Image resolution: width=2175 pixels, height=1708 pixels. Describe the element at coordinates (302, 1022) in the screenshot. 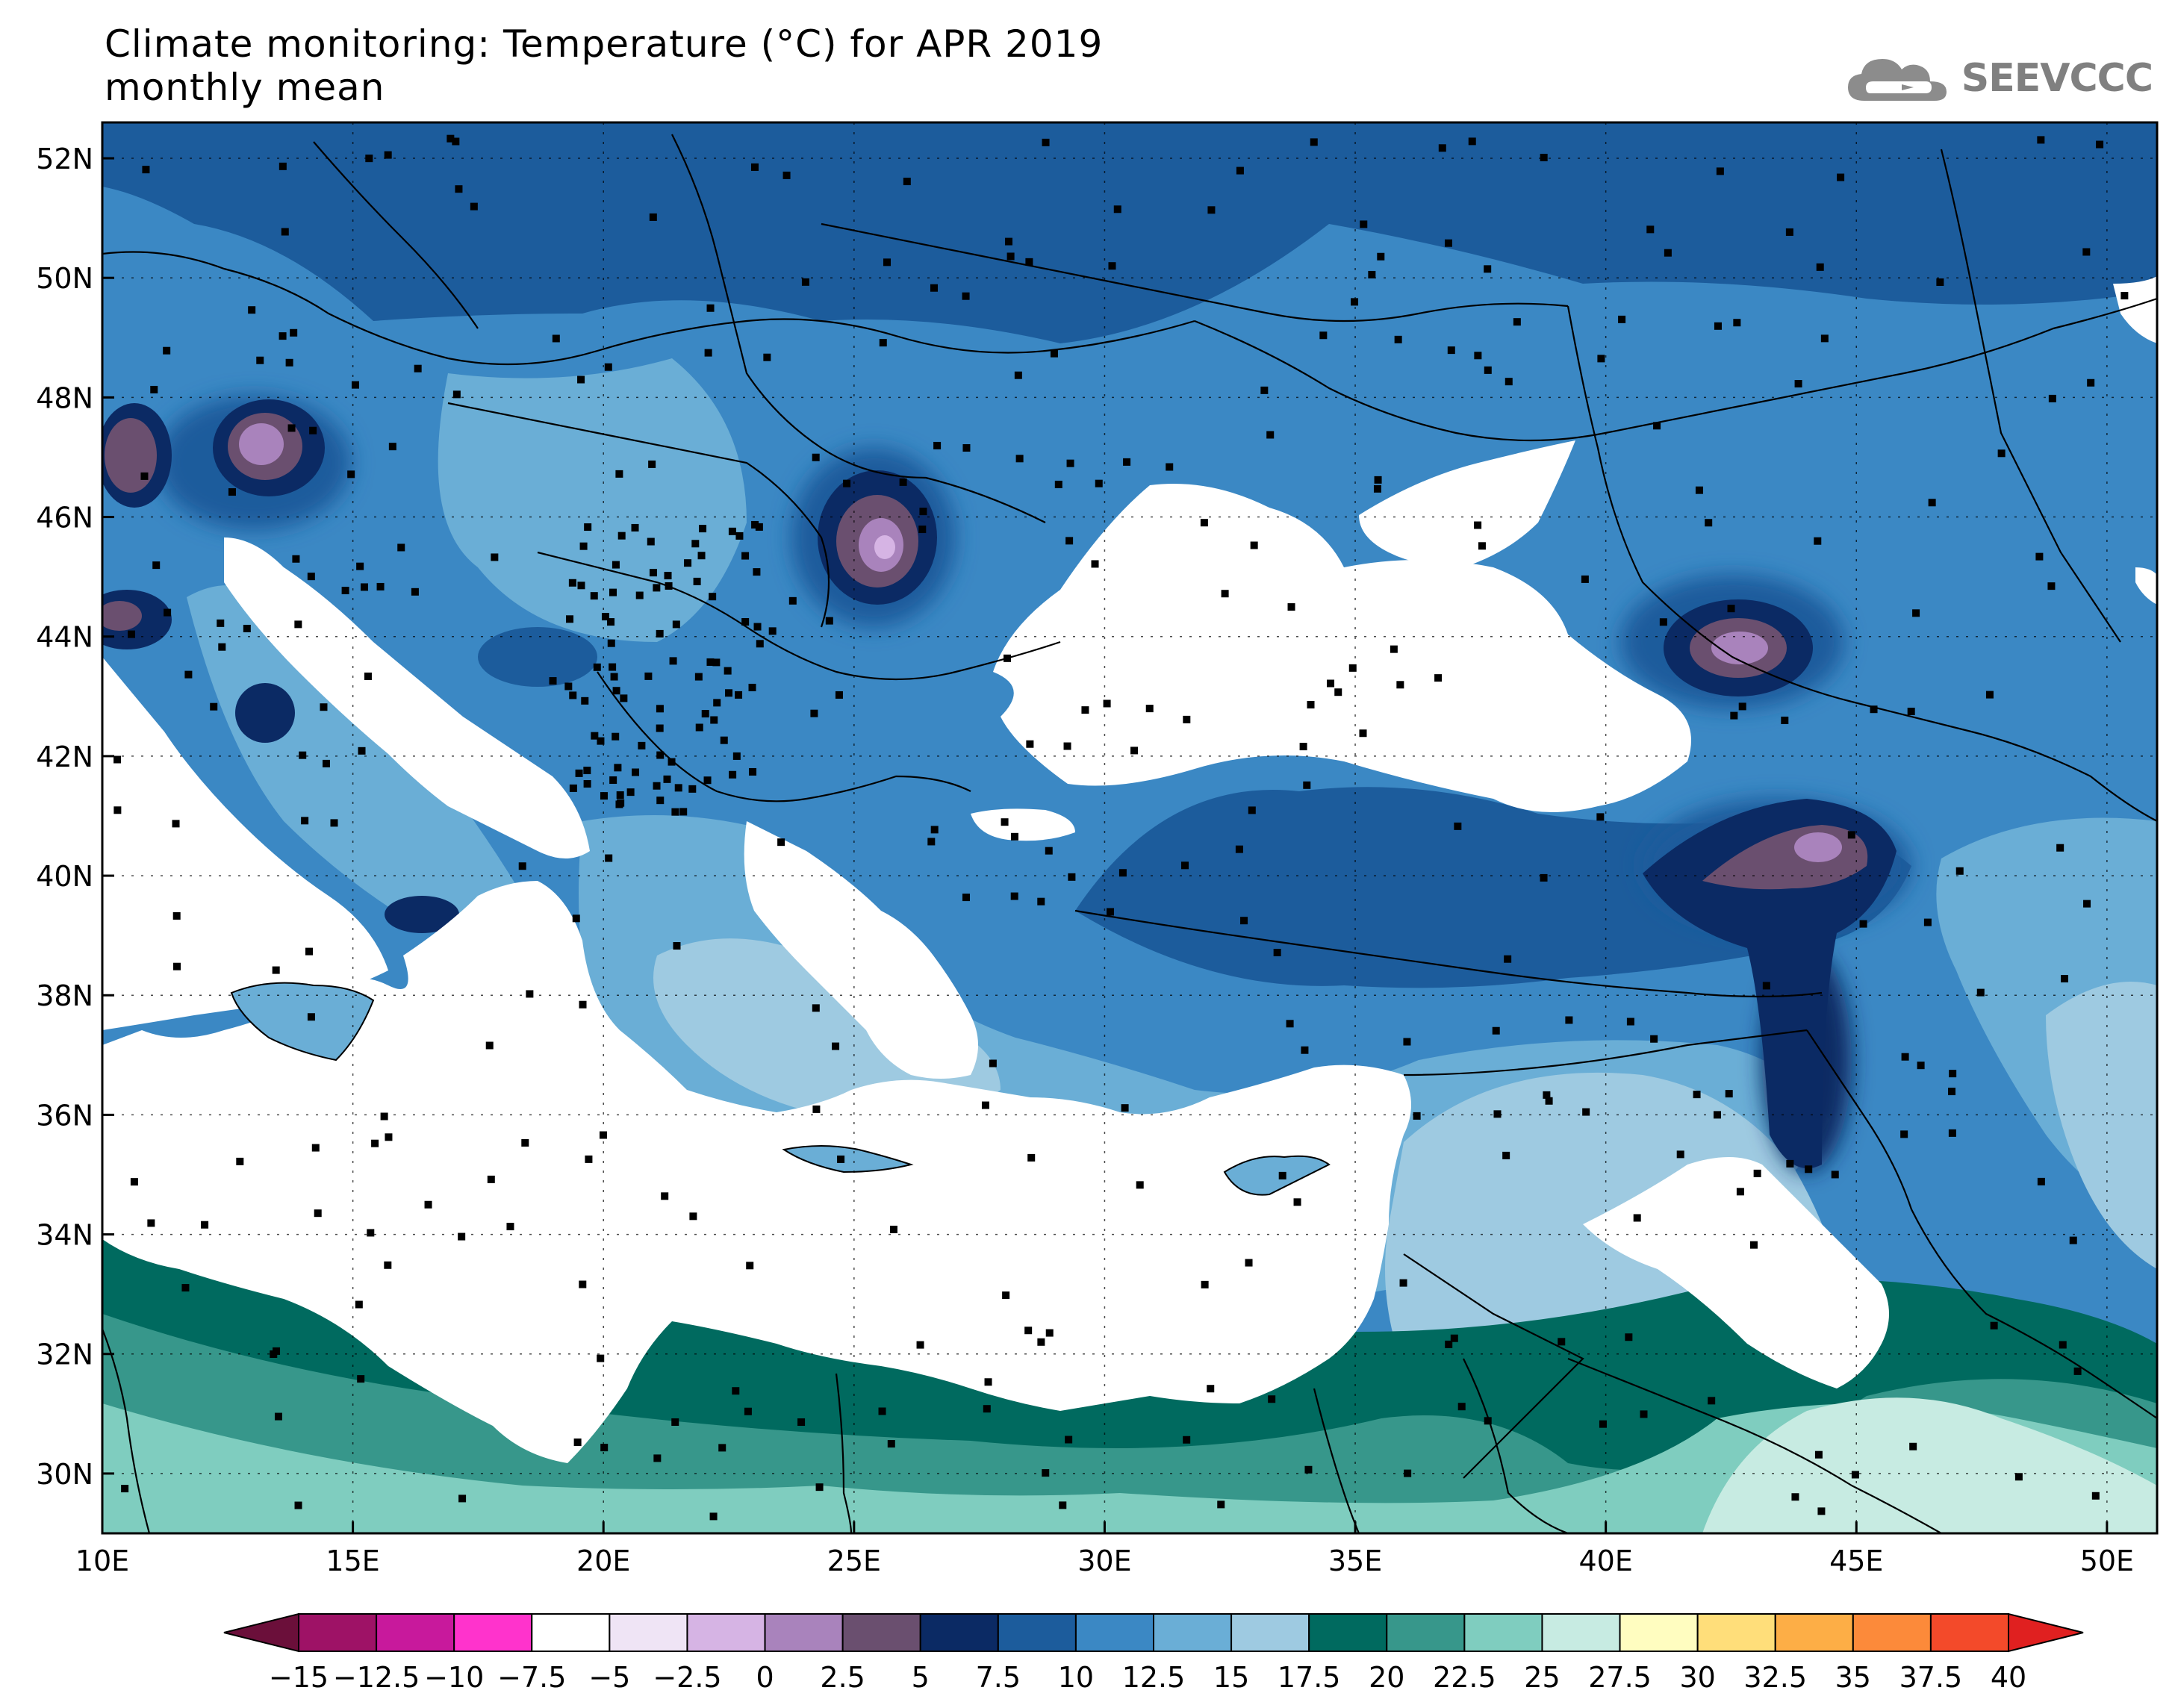

I see `sicily` at that location.